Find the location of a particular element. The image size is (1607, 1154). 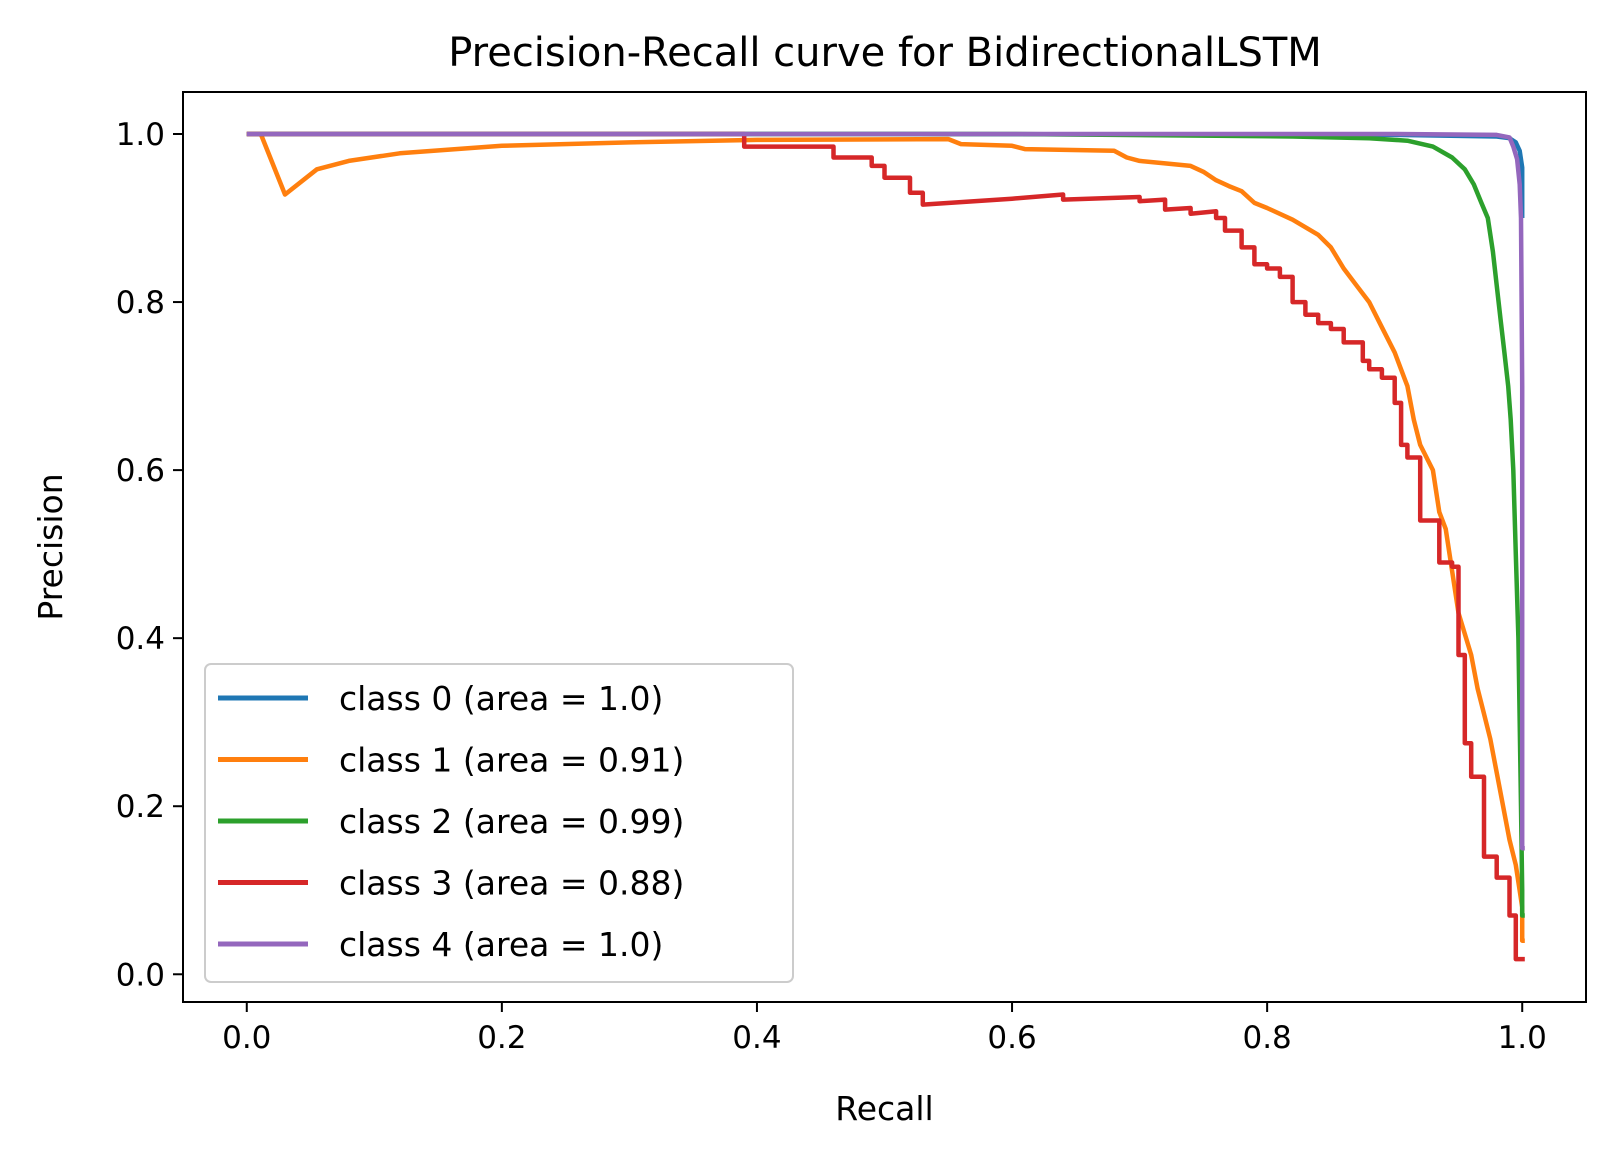

legend-label-class-2: class 2 (area = 0.99) is located at coordinates (511, 821).